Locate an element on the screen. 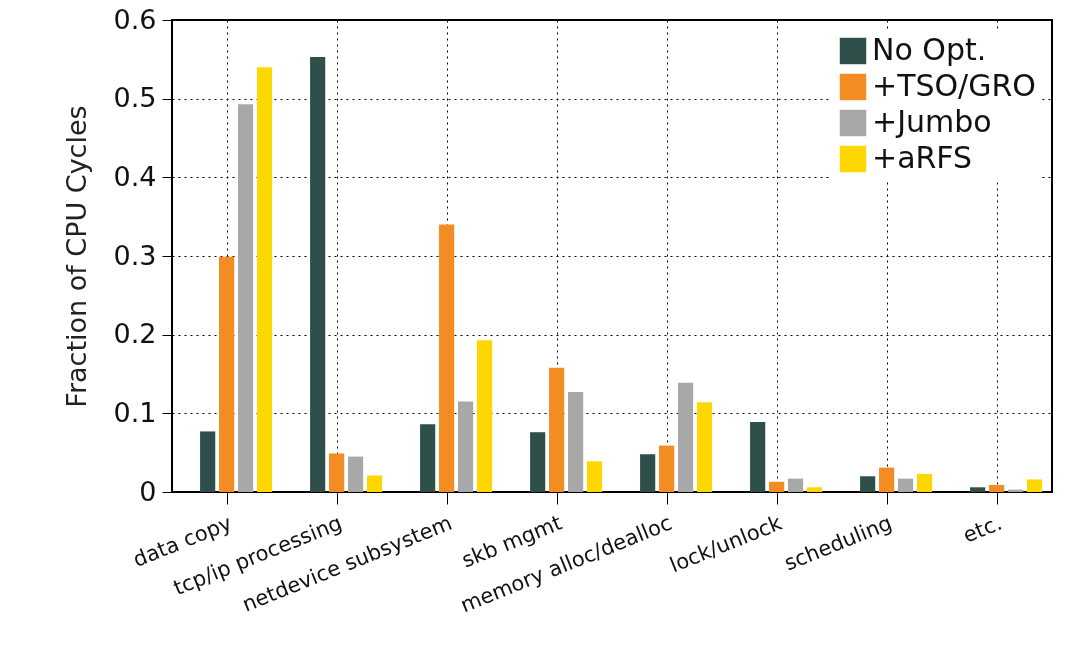 Image resolution: width=1083 pixels, height=654 pixels. y-tick-label: 0.5 is located at coordinates (135, 98).